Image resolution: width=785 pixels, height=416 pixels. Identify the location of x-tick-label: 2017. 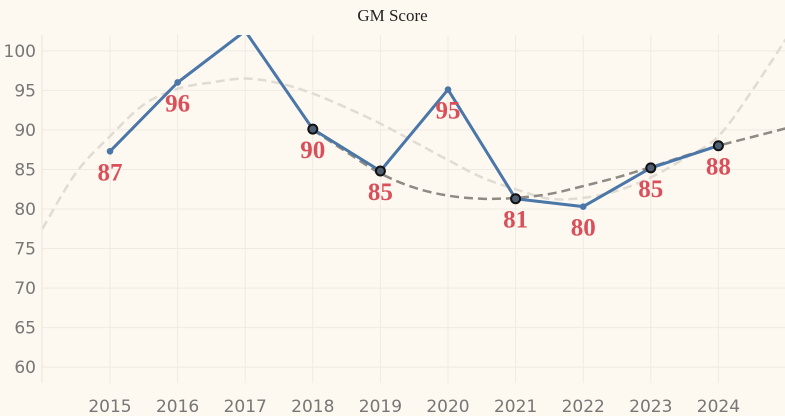
(245, 406).